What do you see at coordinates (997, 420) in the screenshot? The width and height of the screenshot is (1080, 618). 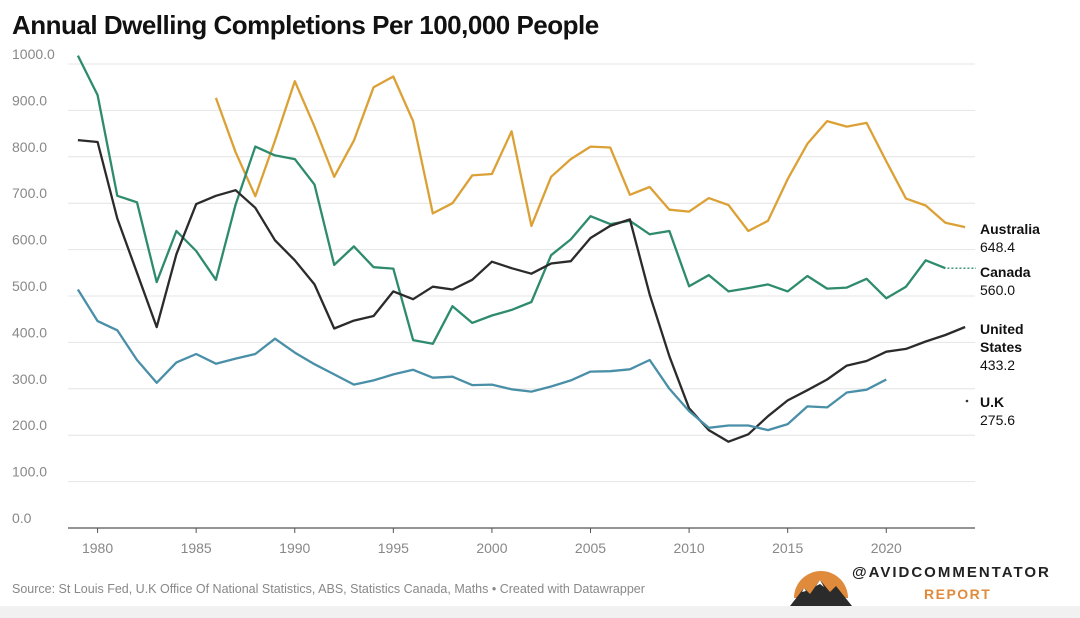 I see `series-value-label: 275.6` at bounding box center [997, 420].